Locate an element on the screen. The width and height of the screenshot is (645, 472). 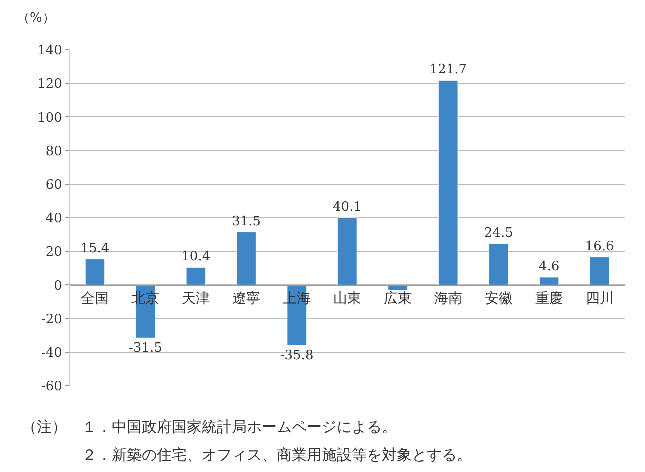
x-tick-label: 四川 is located at coordinates (600, 299).